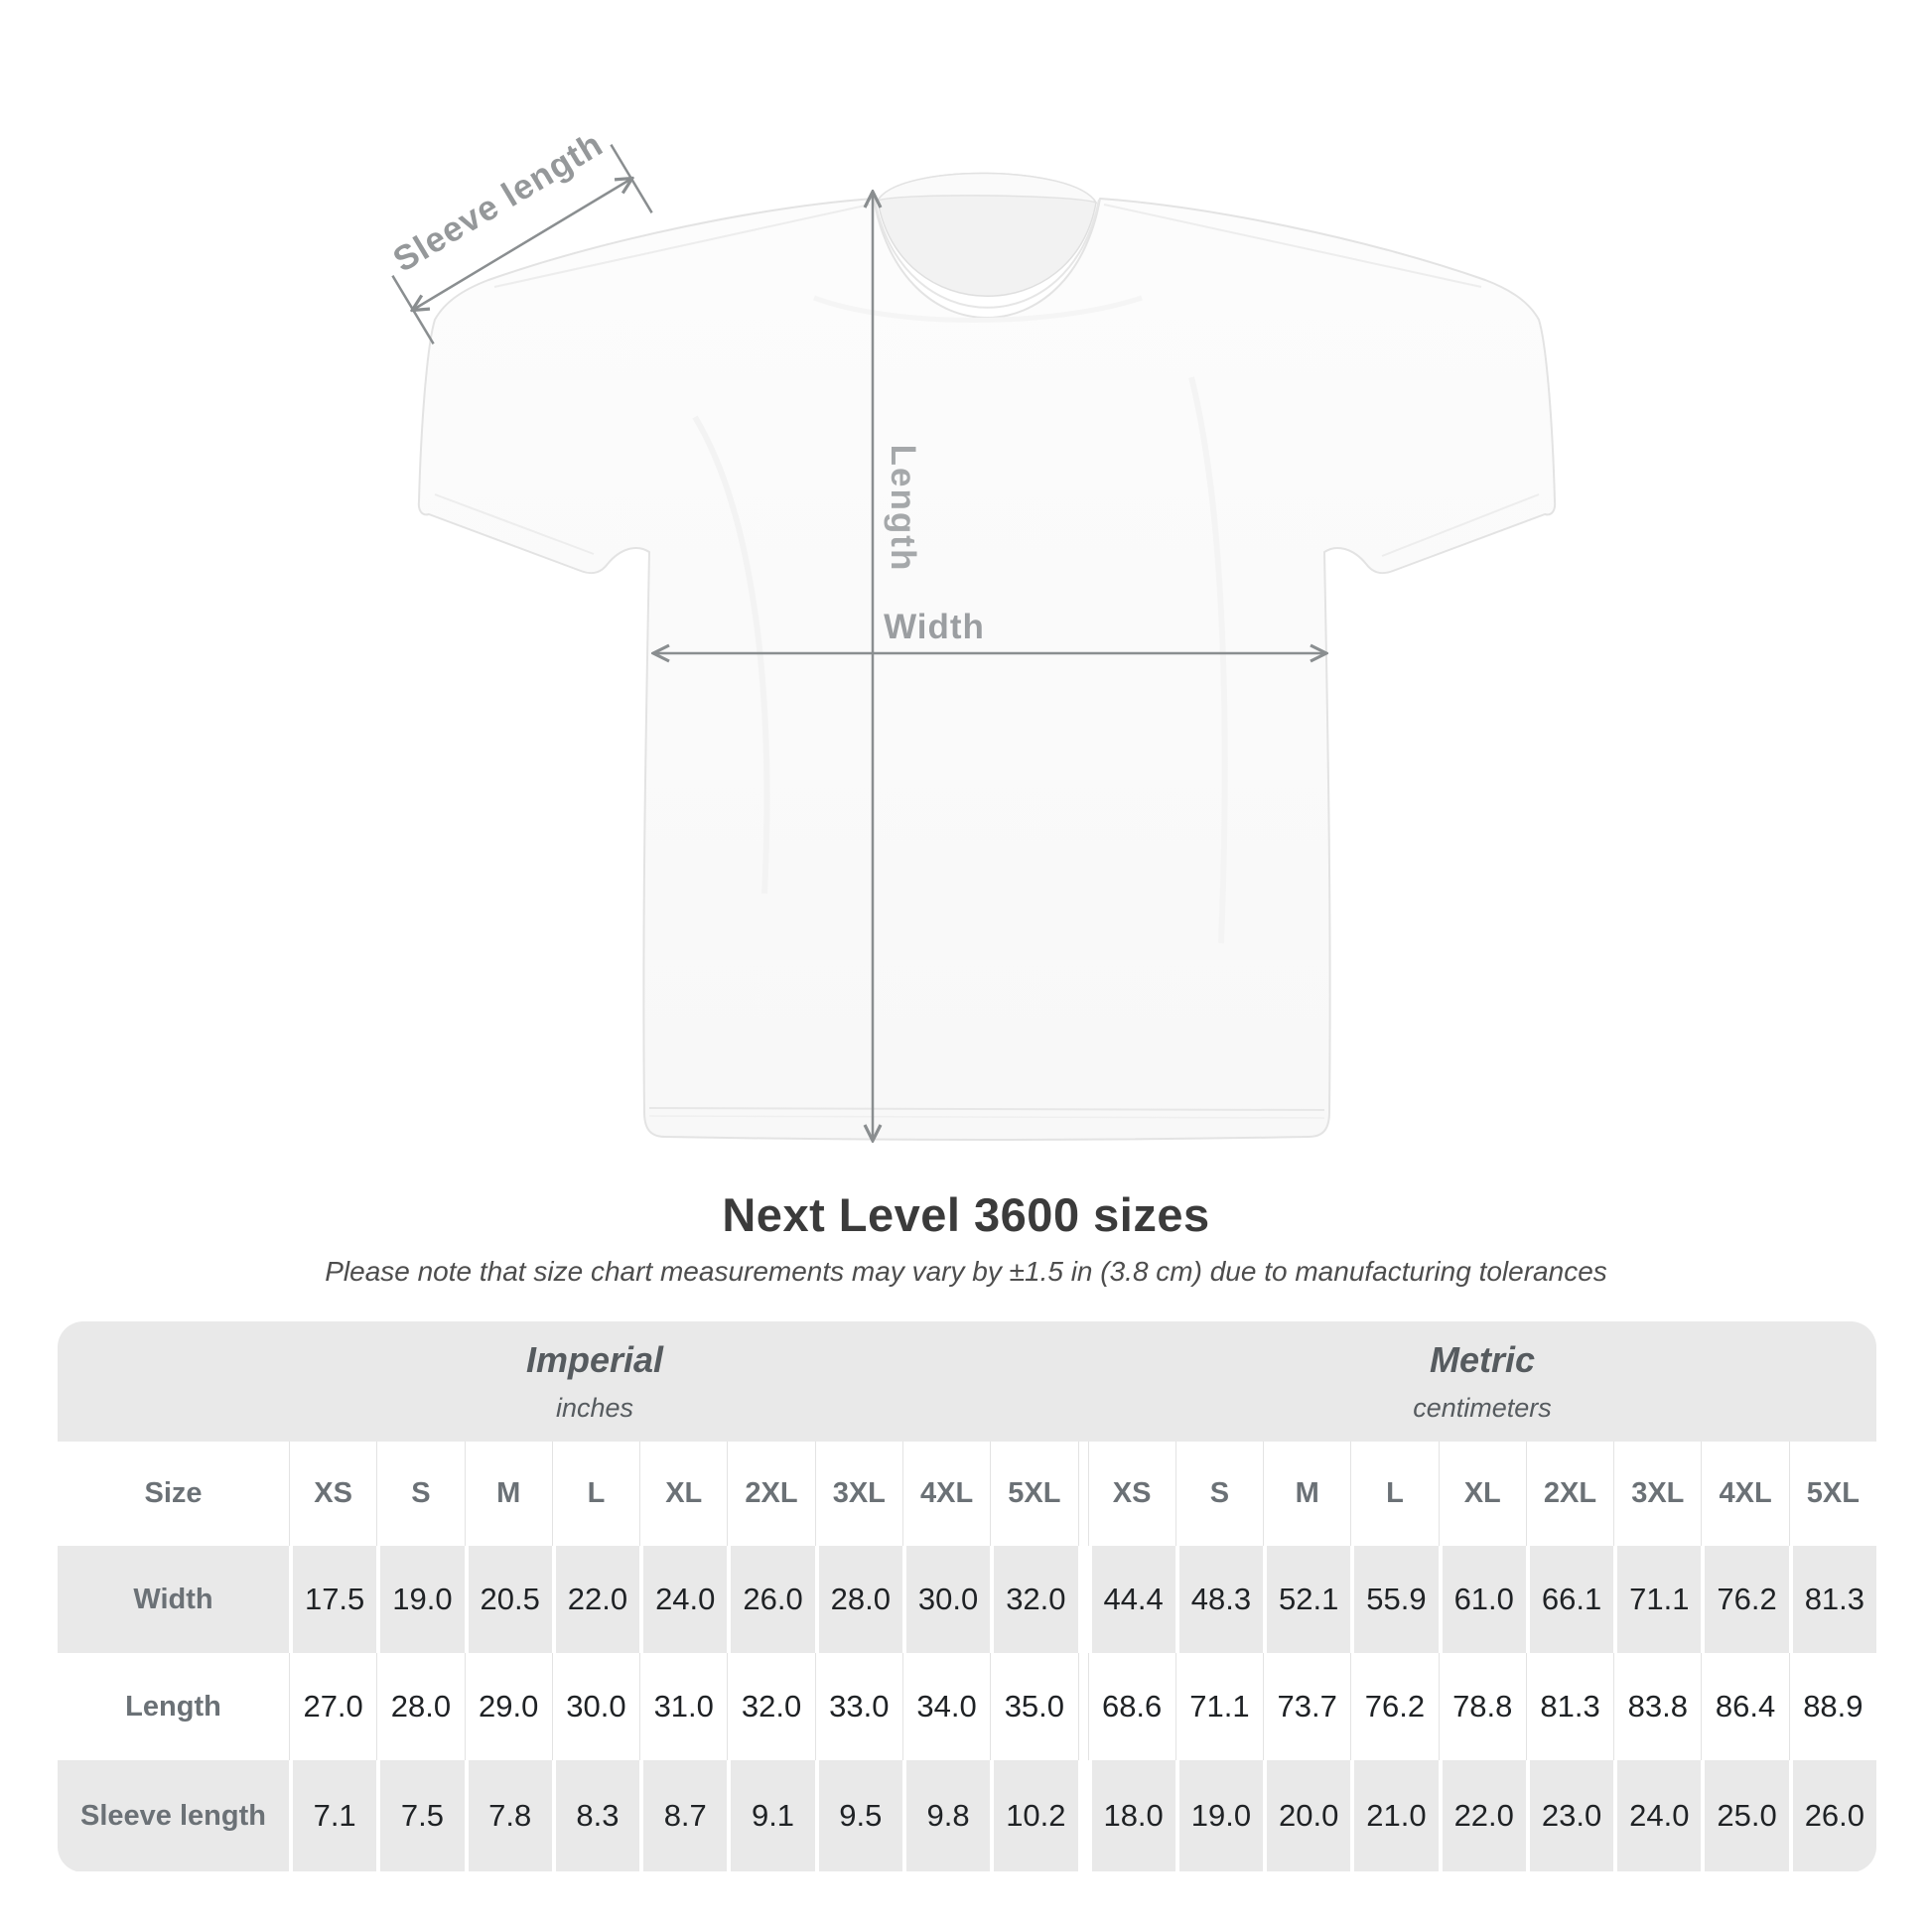 Image resolution: width=1932 pixels, height=1932 pixels. Describe the element at coordinates (1483, 1408) in the screenshot. I see `metric-unit: centimeters` at that location.